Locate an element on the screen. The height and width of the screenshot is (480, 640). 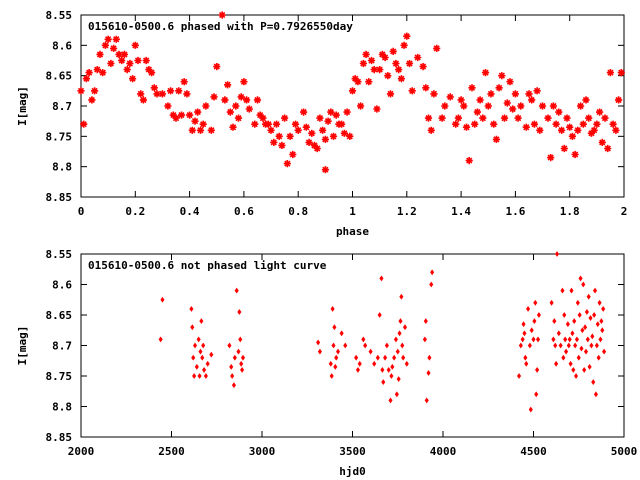
y-axis-label: I[mag] is located at coordinates (22, 346).